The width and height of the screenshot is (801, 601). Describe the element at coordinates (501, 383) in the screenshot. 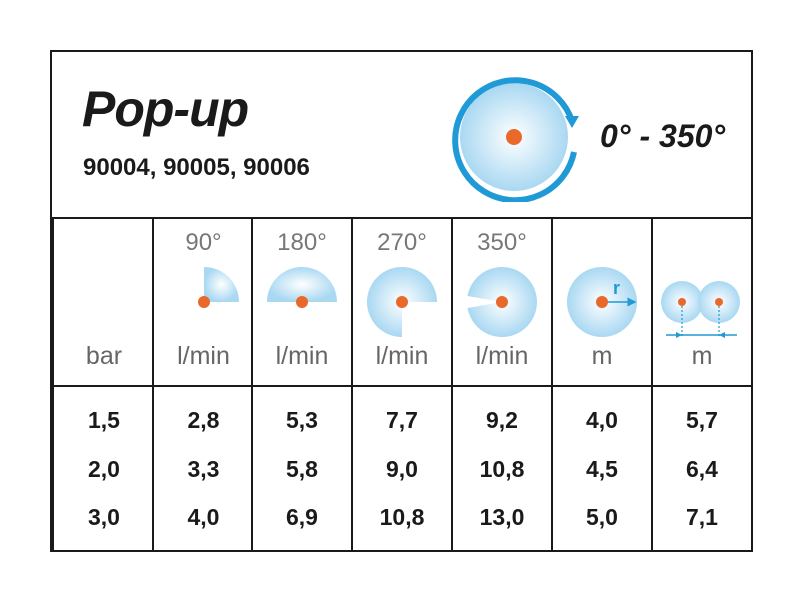

I see `column-flow-350: 350° l/min 9,2 10,8 13,0` at that location.